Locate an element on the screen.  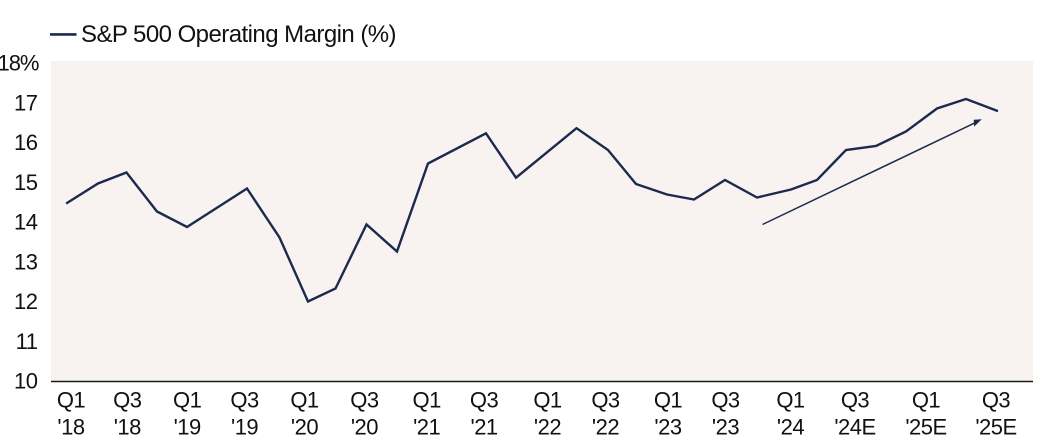
svg-text: 18% is located at coordinates (19, 62).